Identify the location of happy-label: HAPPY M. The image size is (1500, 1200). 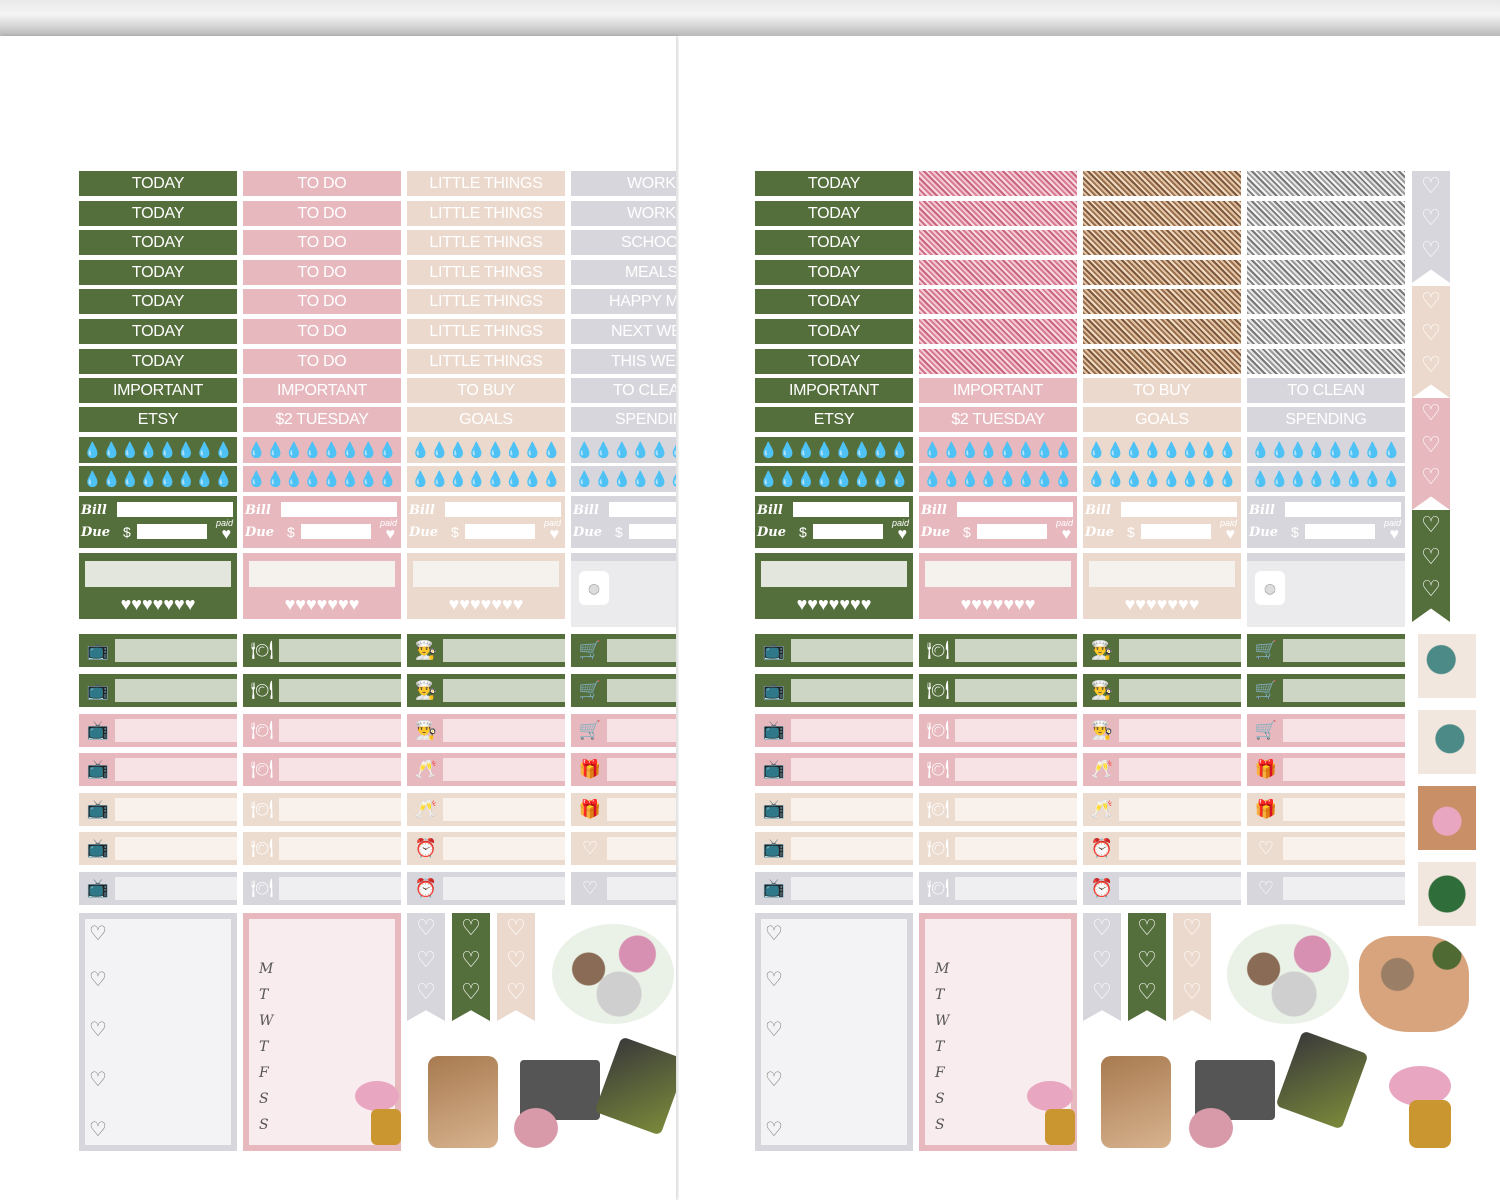
(623, 301).